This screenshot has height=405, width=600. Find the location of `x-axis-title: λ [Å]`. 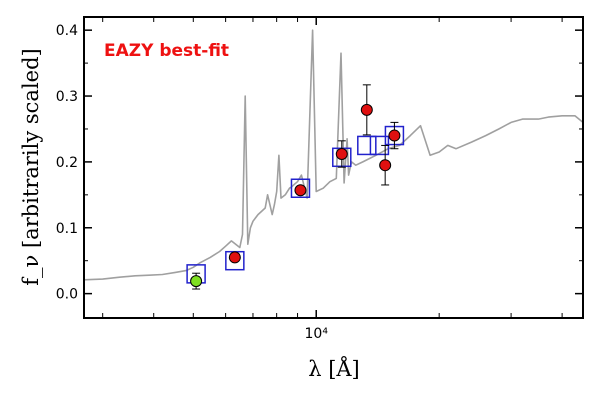

x-axis-title: λ [Å] is located at coordinates (334, 368).